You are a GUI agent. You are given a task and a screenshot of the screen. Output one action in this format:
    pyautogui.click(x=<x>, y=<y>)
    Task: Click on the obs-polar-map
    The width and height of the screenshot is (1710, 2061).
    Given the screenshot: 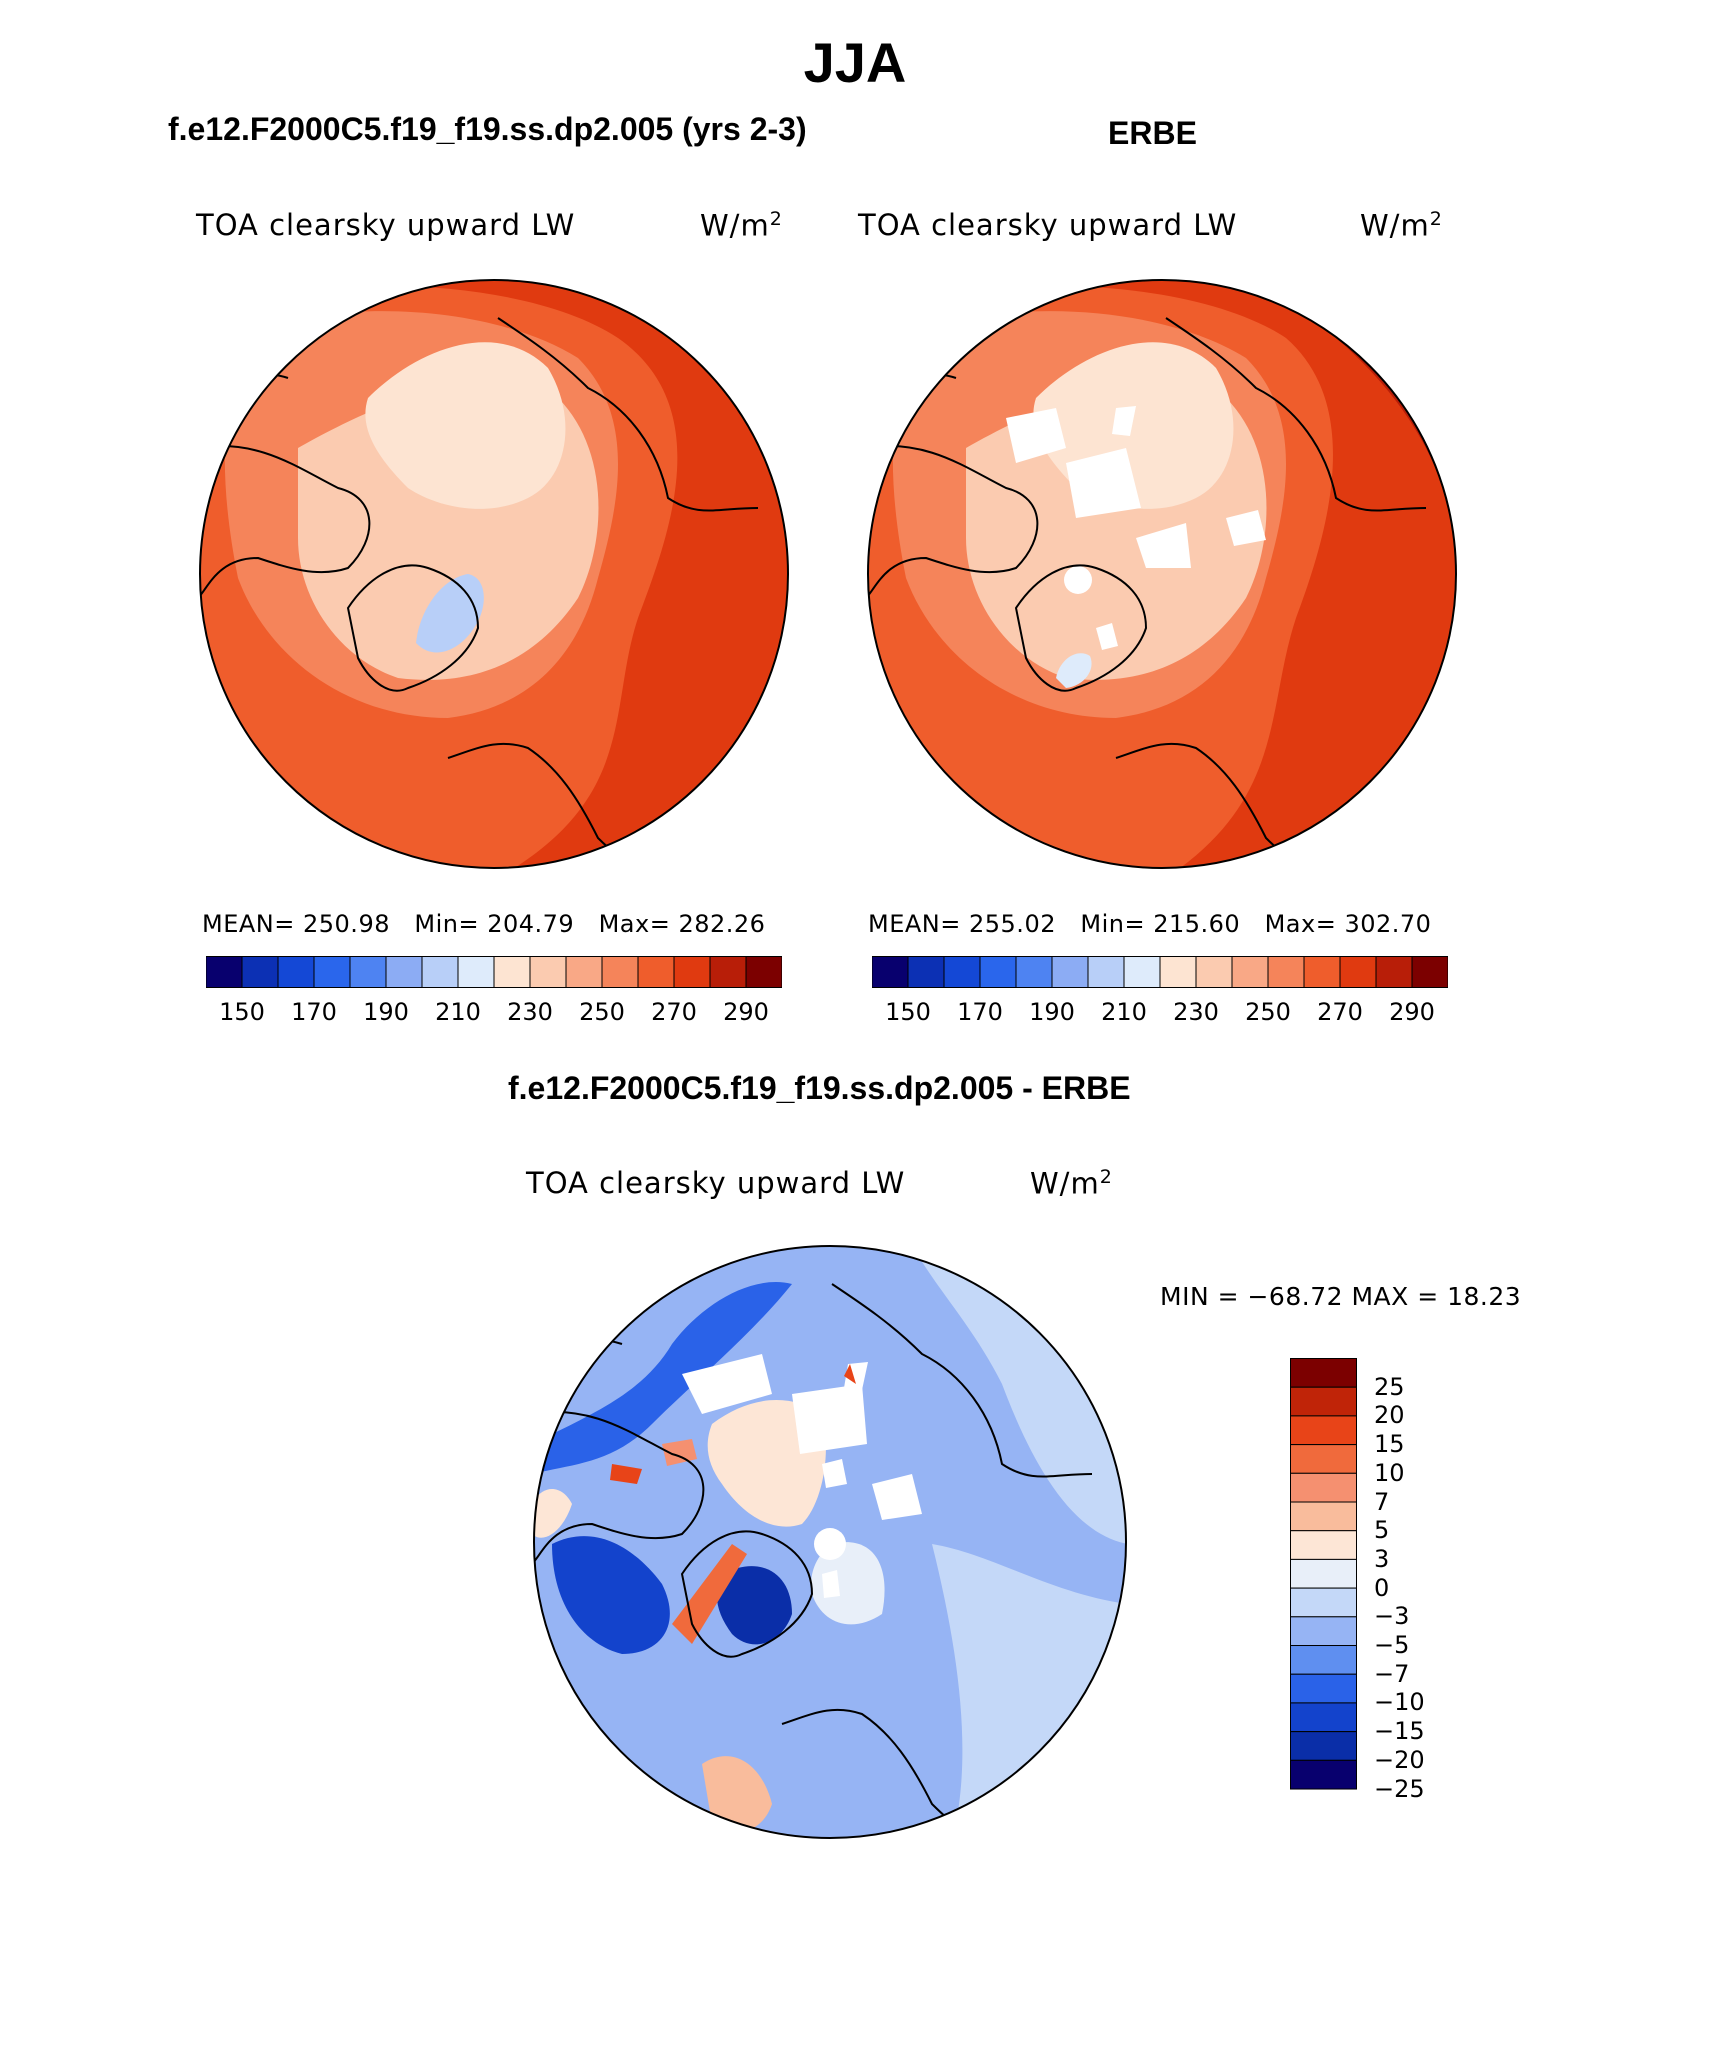 What is the action you would take?
    pyautogui.click(x=1162, y=574)
    